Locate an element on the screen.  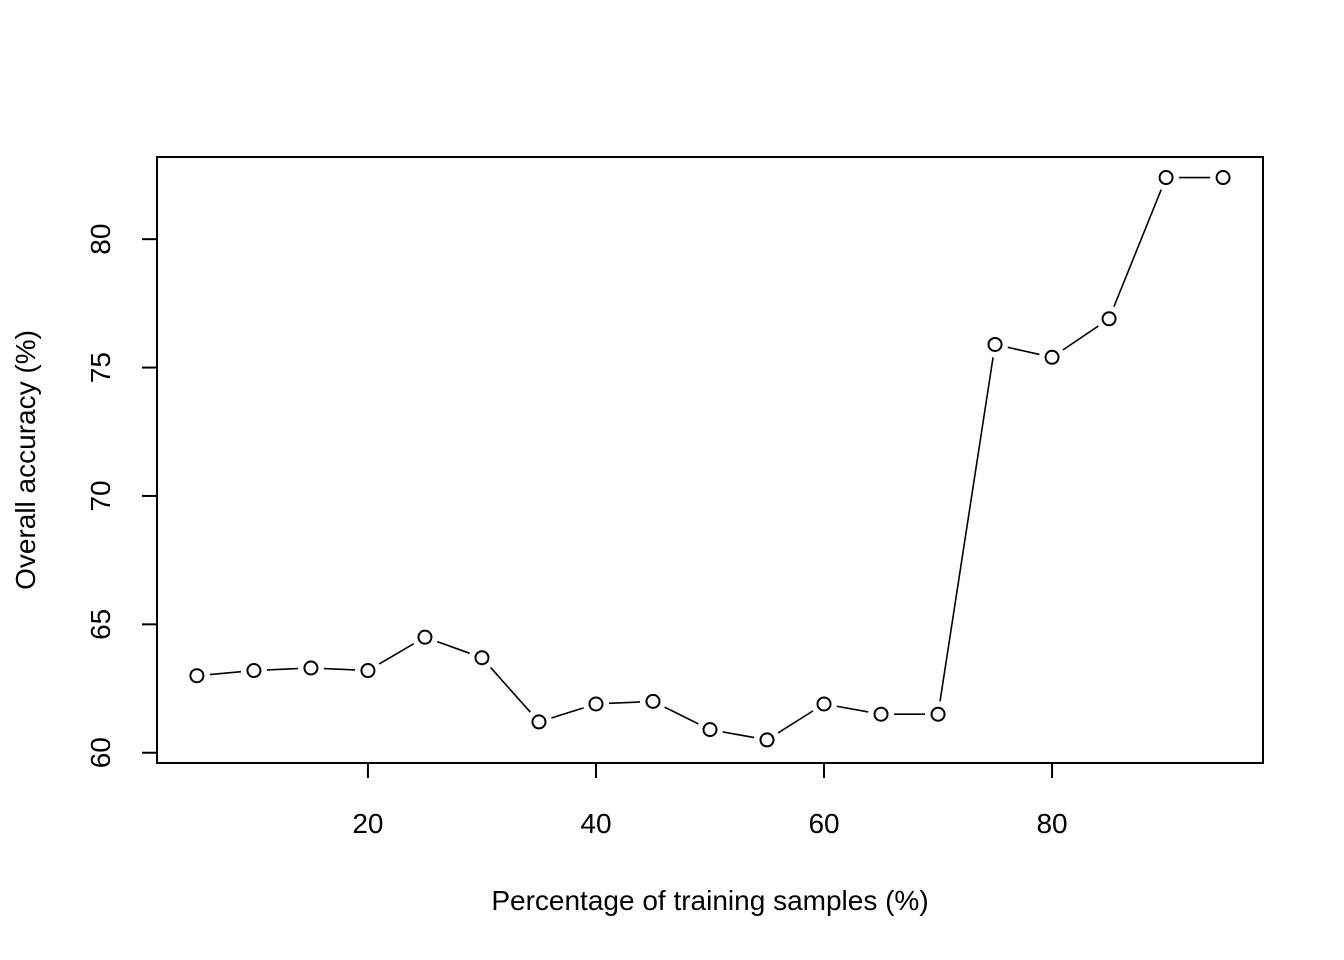
y-tick-label: 60 is located at coordinates (100, 752).